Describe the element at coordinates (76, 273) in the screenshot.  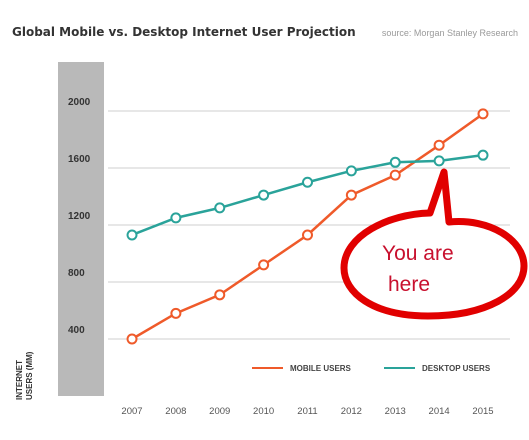
I see `y-tick-label: 800` at that location.